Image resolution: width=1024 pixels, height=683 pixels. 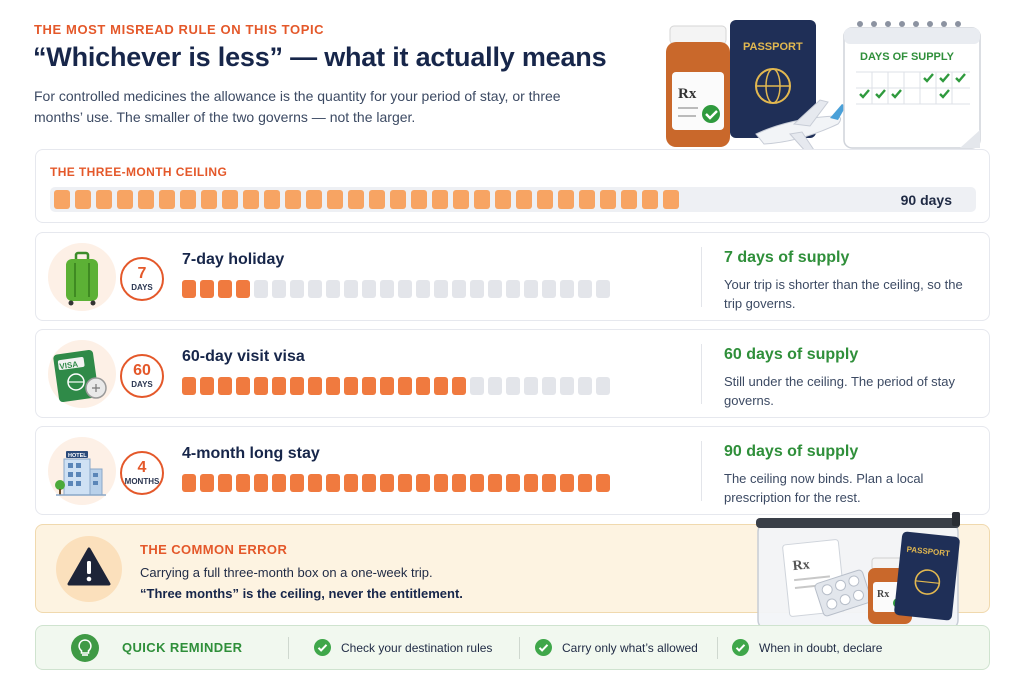 I want to click on reminder-item: Carry only what’s allowed, so click(x=630, y=648).